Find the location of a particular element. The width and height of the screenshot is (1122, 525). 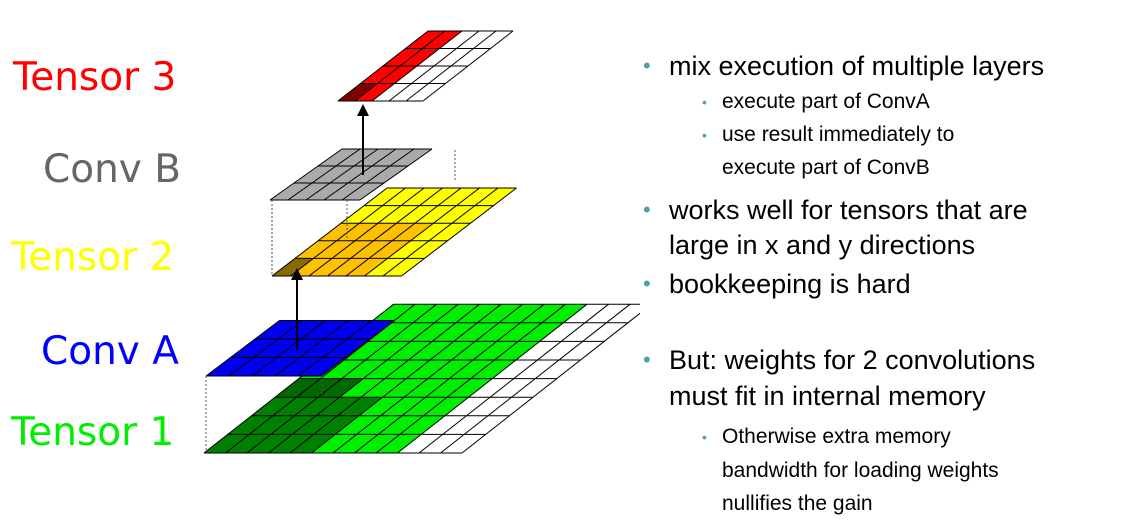

bullet-1-1: • execute part of ConvA is located at coordinates (816, 101).